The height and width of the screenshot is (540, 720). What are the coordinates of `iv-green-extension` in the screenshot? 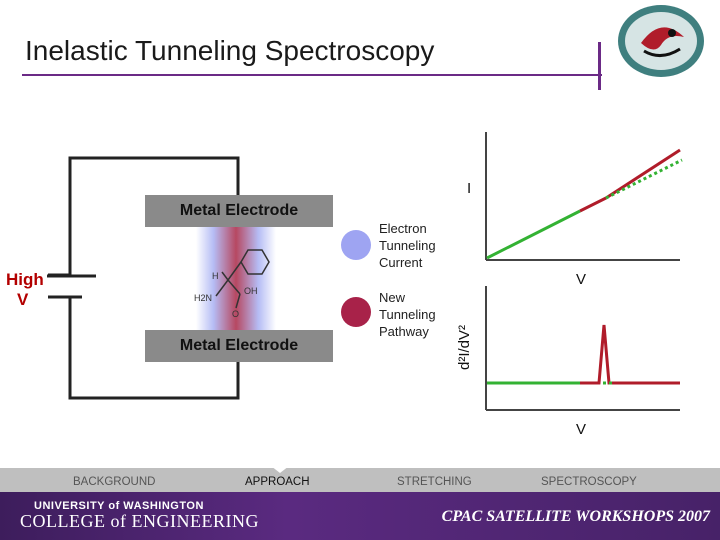 It's located at (644, 179).